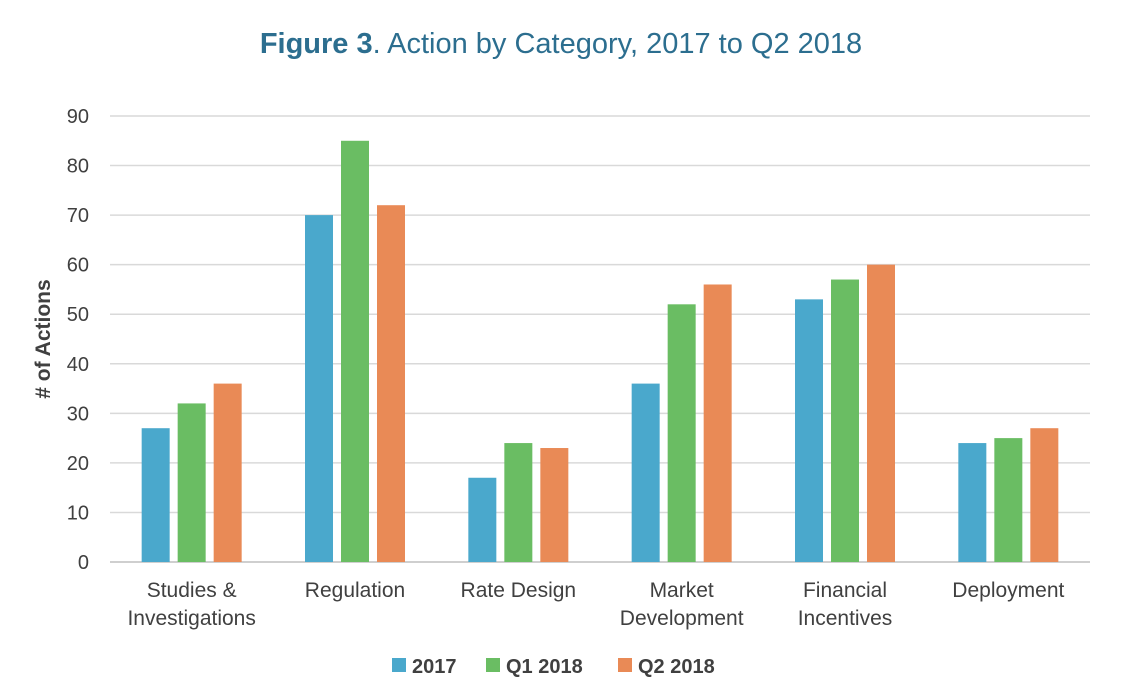  What do you see at coordinates (78, 365) in the screenshot?
I see `y-tick-label: 40` at bounding box center [78, 365].